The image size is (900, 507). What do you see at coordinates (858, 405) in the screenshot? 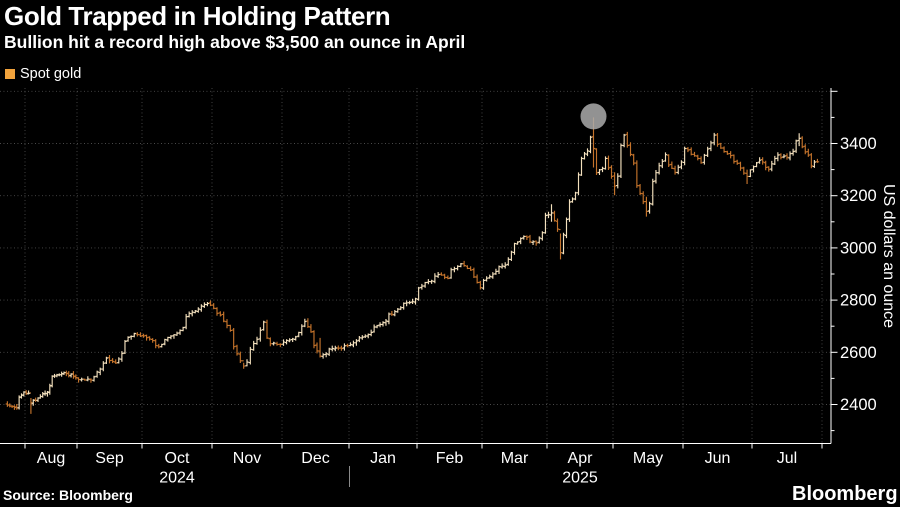
I see `svg-text: 2400` at bounding box center [858, 405].